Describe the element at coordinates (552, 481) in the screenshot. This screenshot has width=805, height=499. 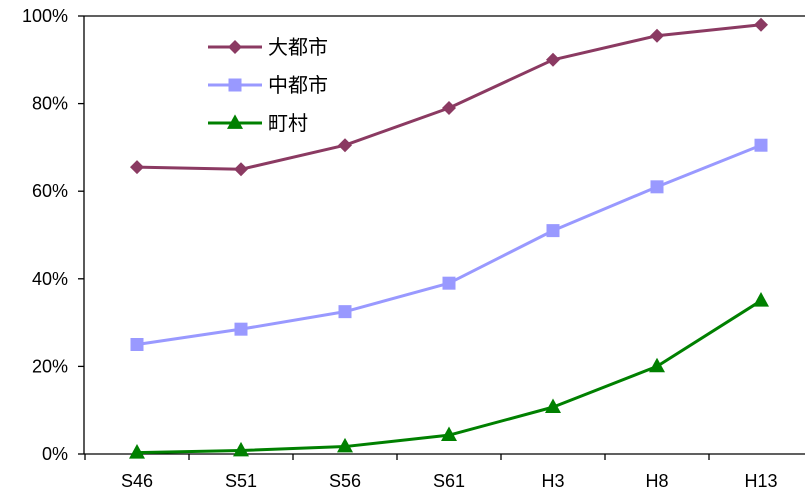
I see `x-tick-label: H3` at that location.